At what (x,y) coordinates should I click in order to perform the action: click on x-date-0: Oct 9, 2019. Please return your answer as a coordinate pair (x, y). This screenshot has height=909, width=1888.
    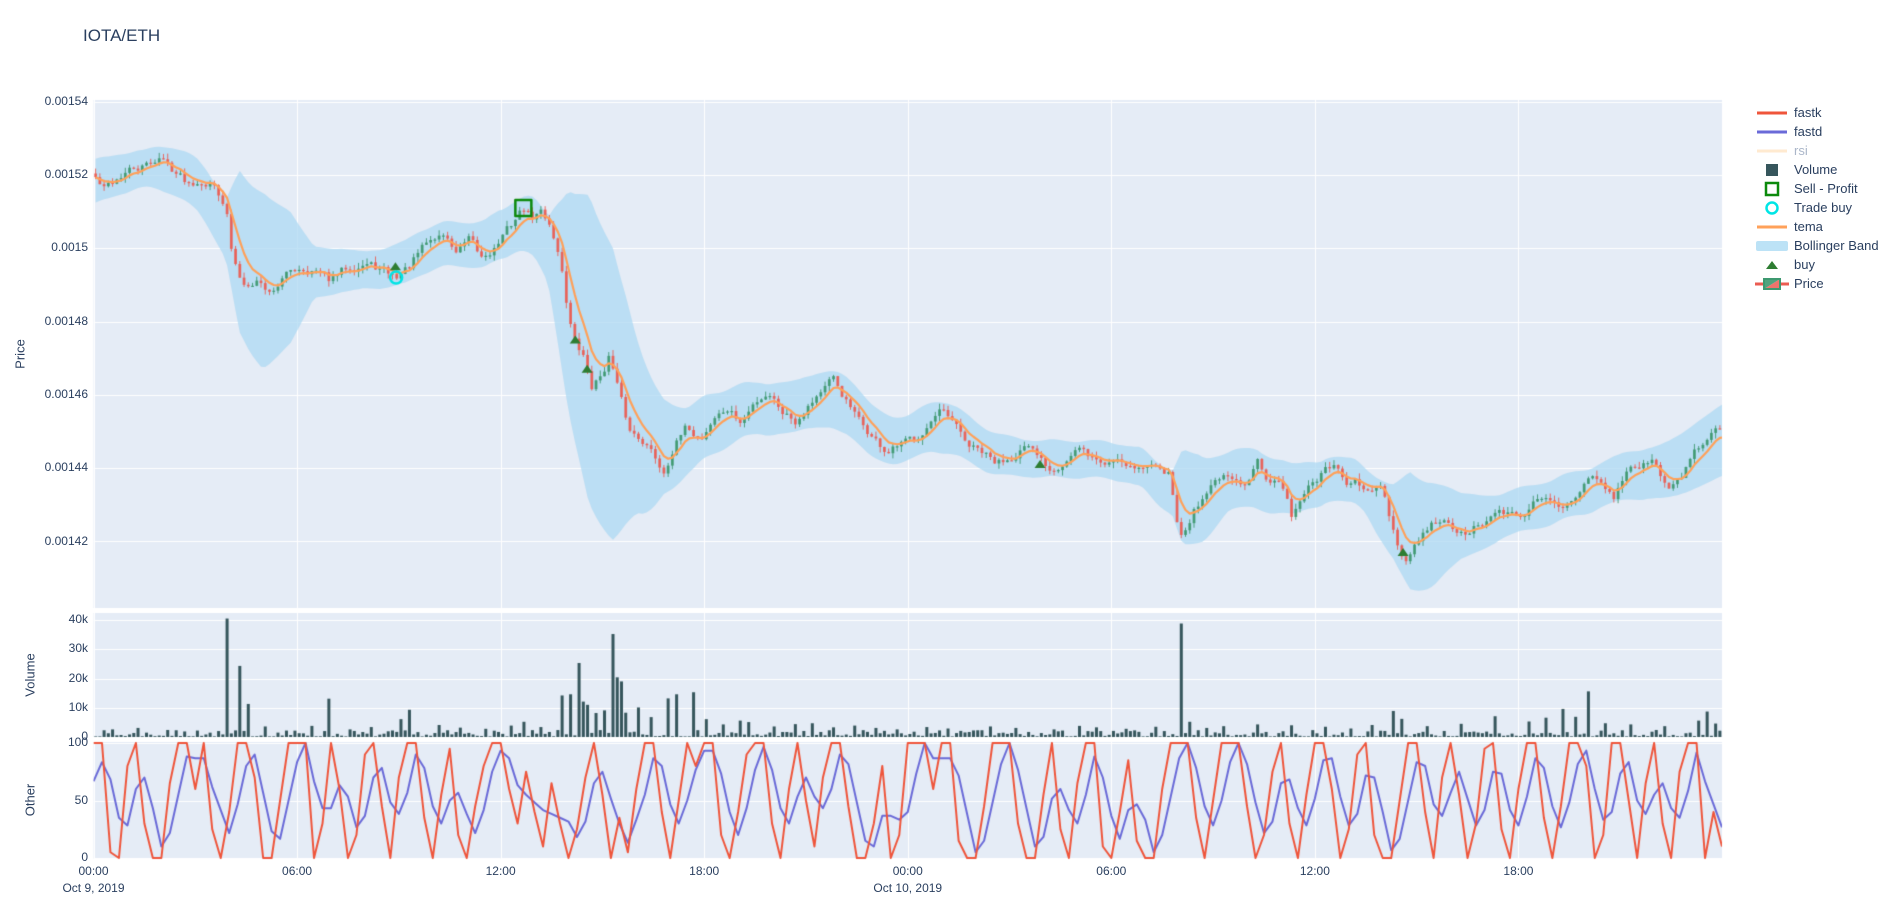
    Looking at the image, I should click on (93, 888).